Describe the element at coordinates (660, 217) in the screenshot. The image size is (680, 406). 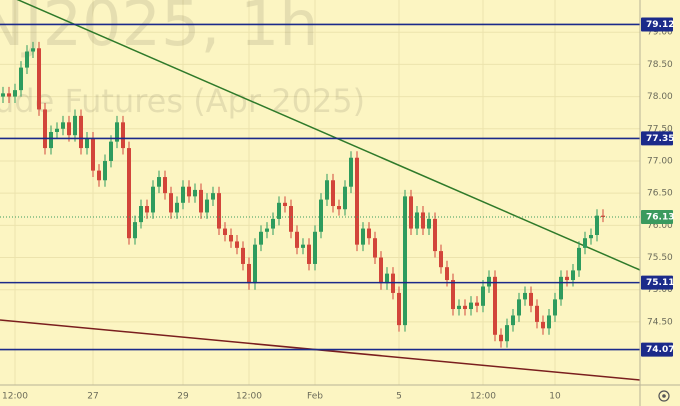
I see `last-price-label: 76.13` at that location.